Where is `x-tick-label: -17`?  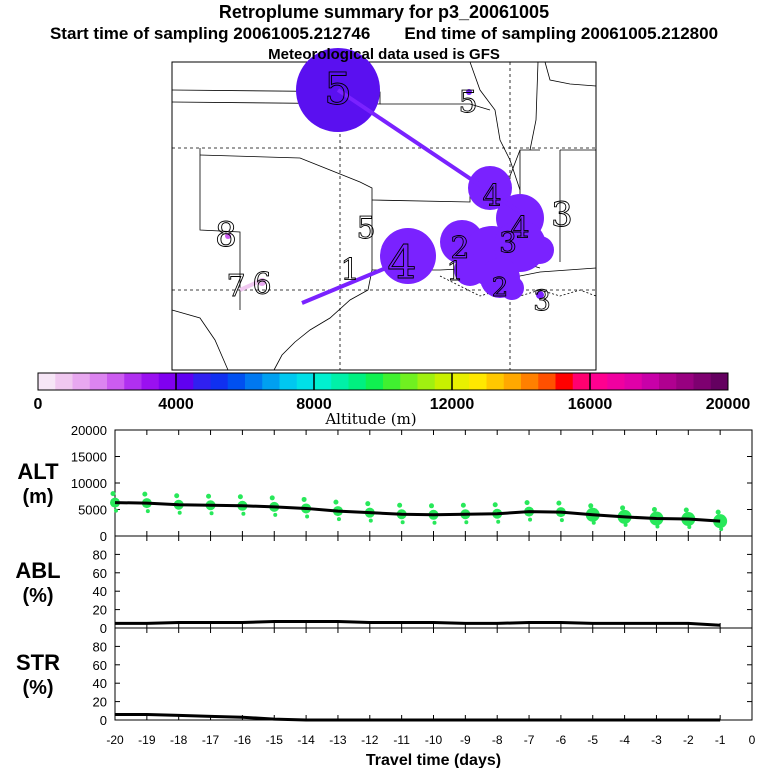 x-tick-label: -17 is located at coordinates (211, 740).